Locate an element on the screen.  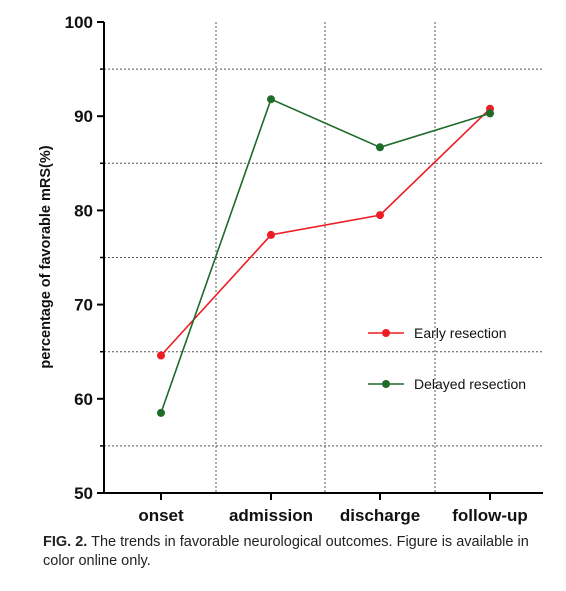
y-axis-label: percentage of favorable mRS(%) is located at coordinates (46, 256).